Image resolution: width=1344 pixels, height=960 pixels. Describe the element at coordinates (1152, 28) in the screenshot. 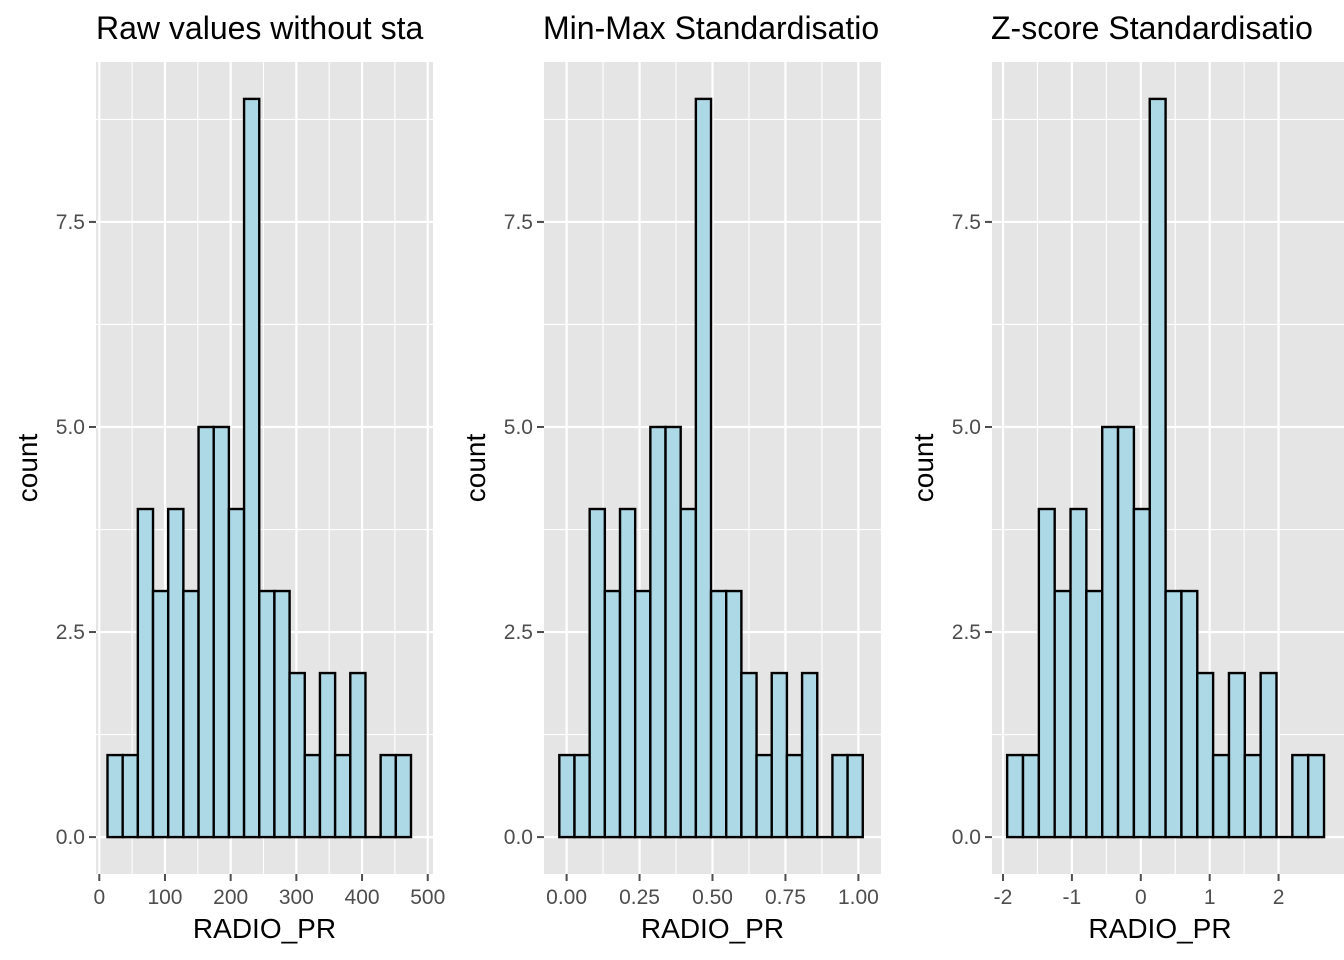

I see `panel-title: Z-score Standardisatio` at that location.